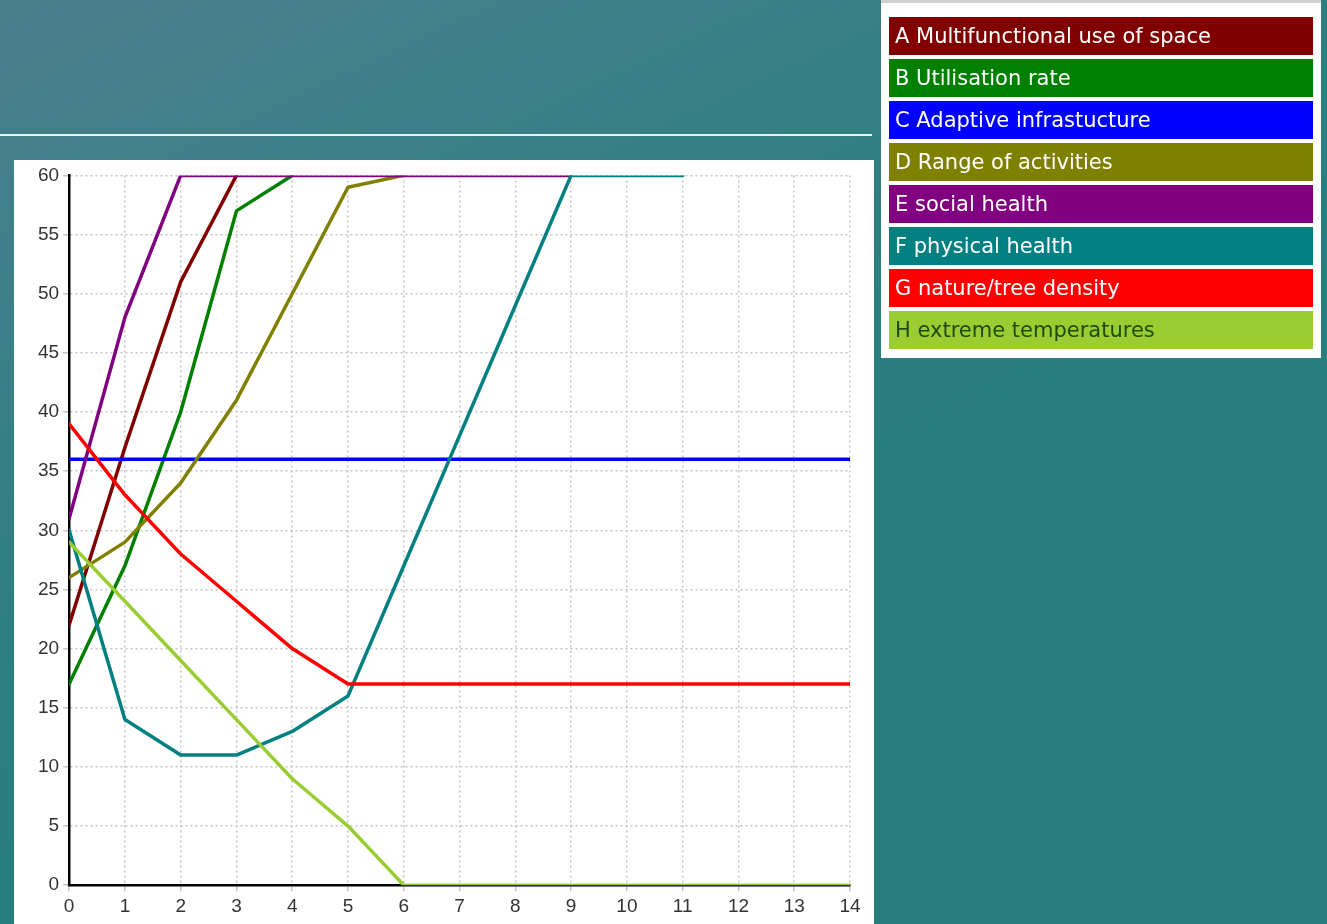 The image size is (1327, 924). Describe the element at coordinates (69, 905) in the screenshot. I see `x-tick-label: 0` at that location.